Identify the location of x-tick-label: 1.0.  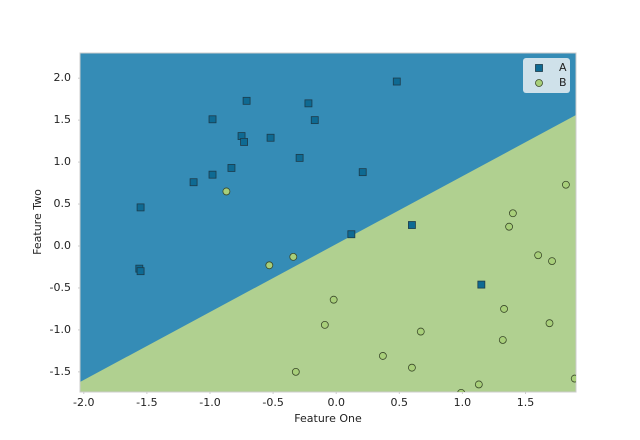
(463, 402).